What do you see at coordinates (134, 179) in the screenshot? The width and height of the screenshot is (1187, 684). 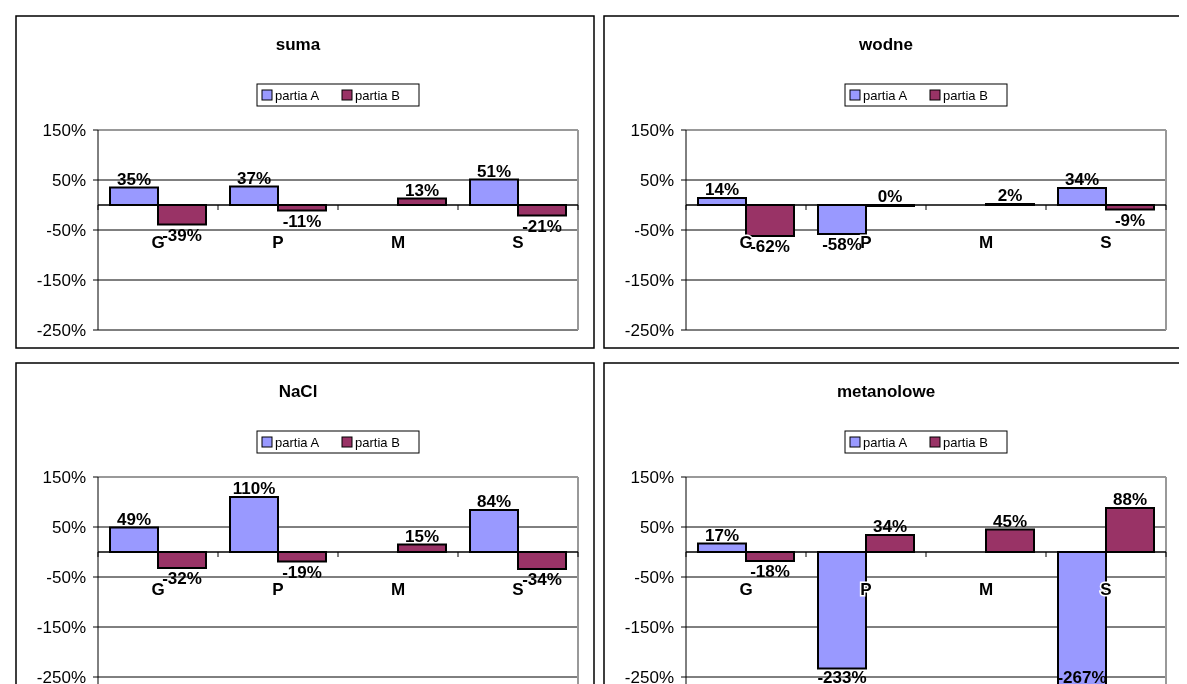 I see `data-label: 35%` at bounding box center [134, 179].